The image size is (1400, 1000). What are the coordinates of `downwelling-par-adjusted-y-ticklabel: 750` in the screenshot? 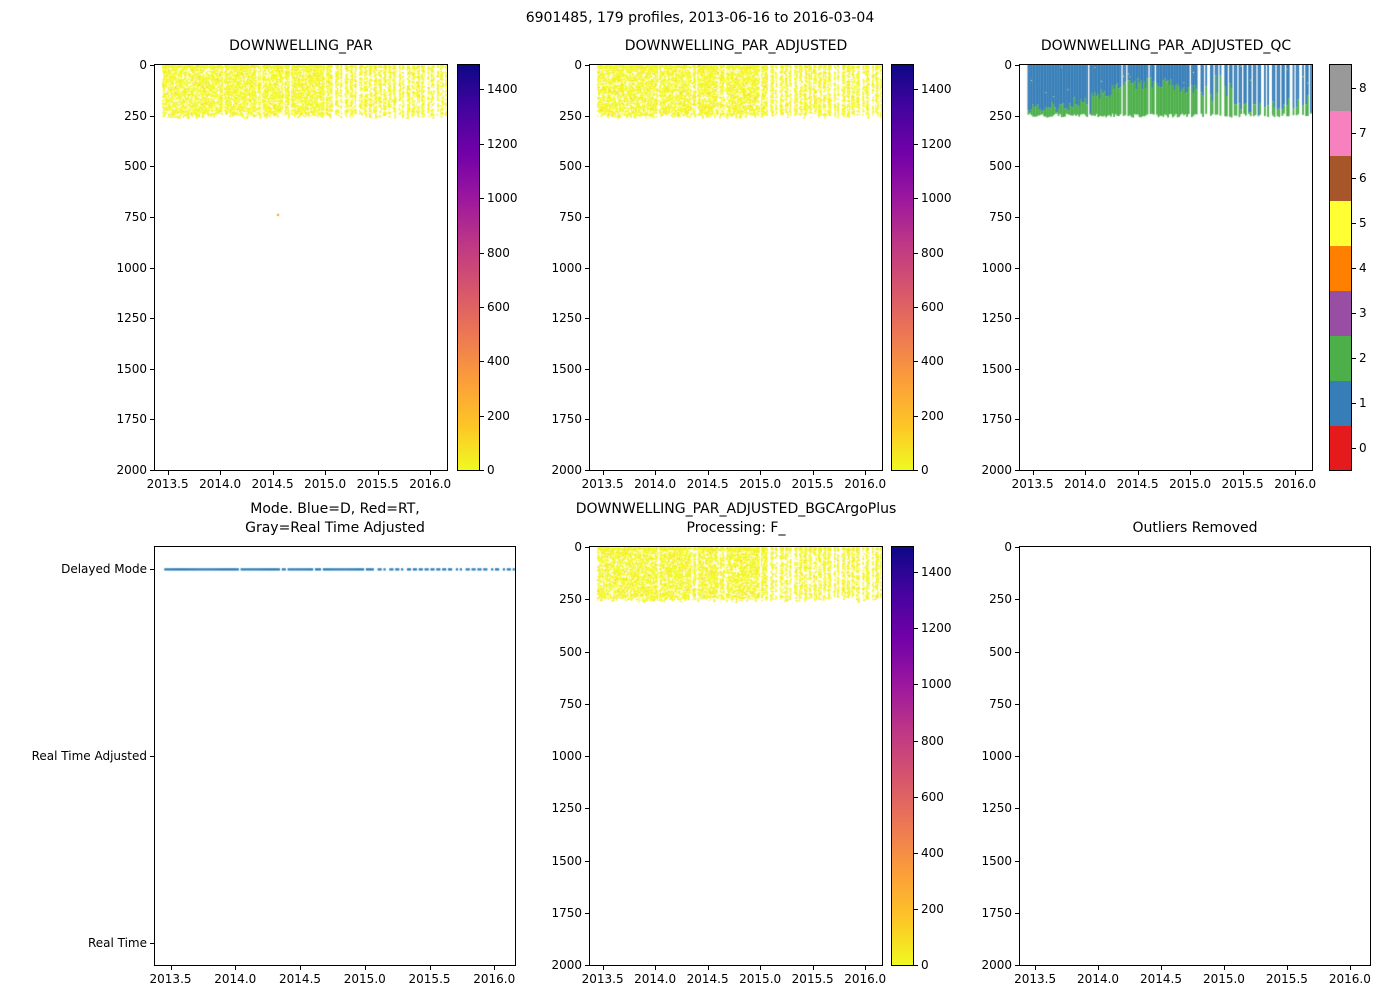 It's located at (570, 216).